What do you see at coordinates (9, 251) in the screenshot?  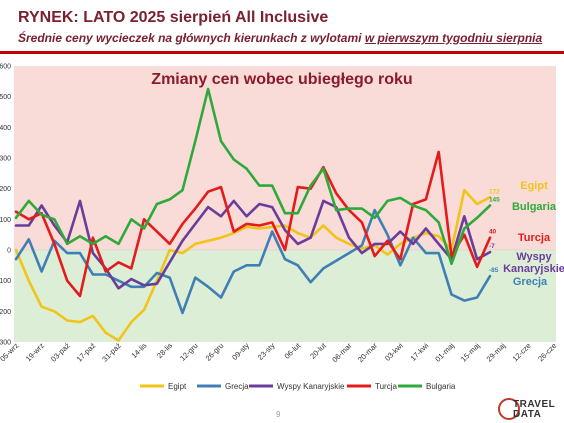 I see `y-tick-label: 0` at bounding box center [9, 251].